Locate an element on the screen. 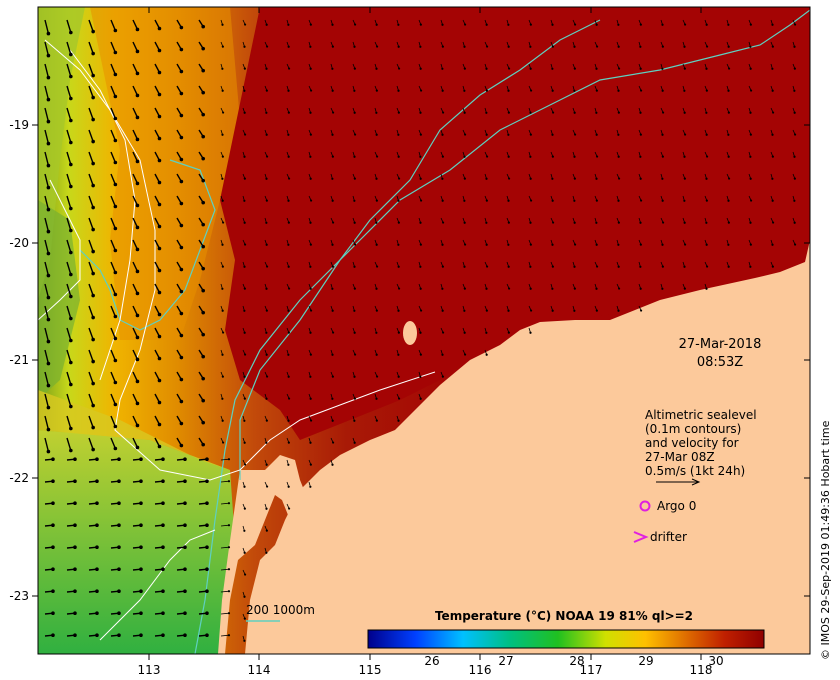  x-tick-label: 115 is located at coordinates (370, 670).